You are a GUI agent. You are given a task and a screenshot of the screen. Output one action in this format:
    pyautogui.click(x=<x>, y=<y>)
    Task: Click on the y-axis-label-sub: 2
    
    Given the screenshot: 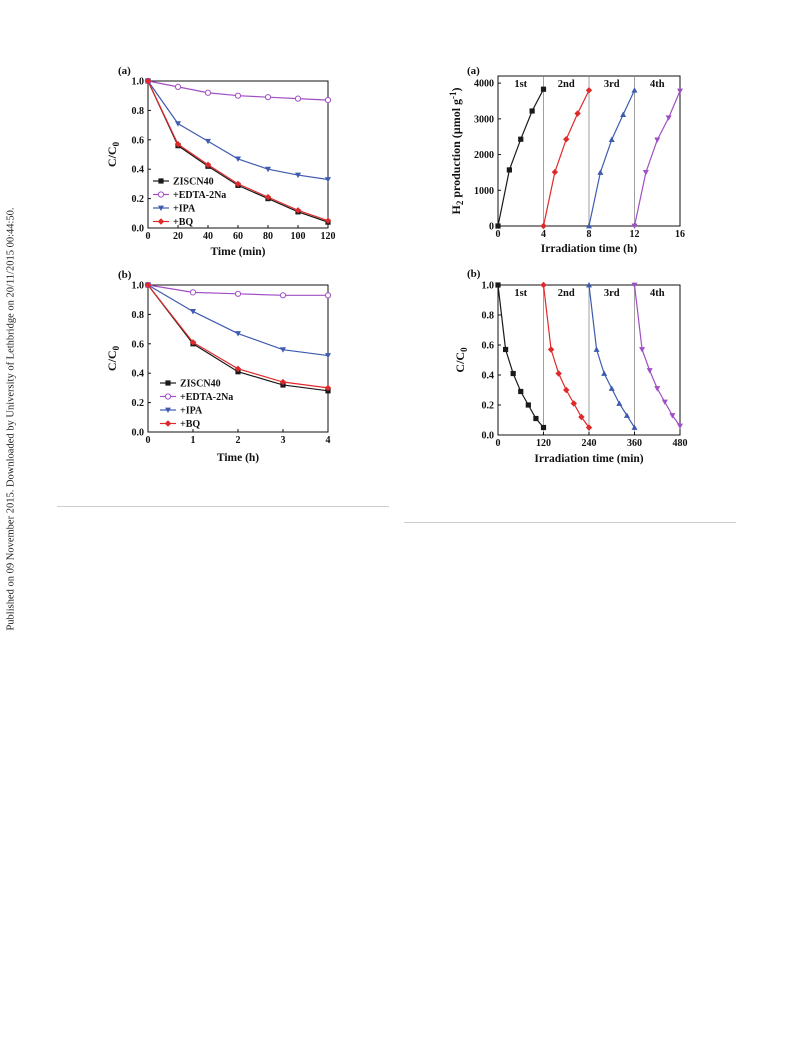 What is the action you would take?
    pyautogui.click(x=460, y=202)
    